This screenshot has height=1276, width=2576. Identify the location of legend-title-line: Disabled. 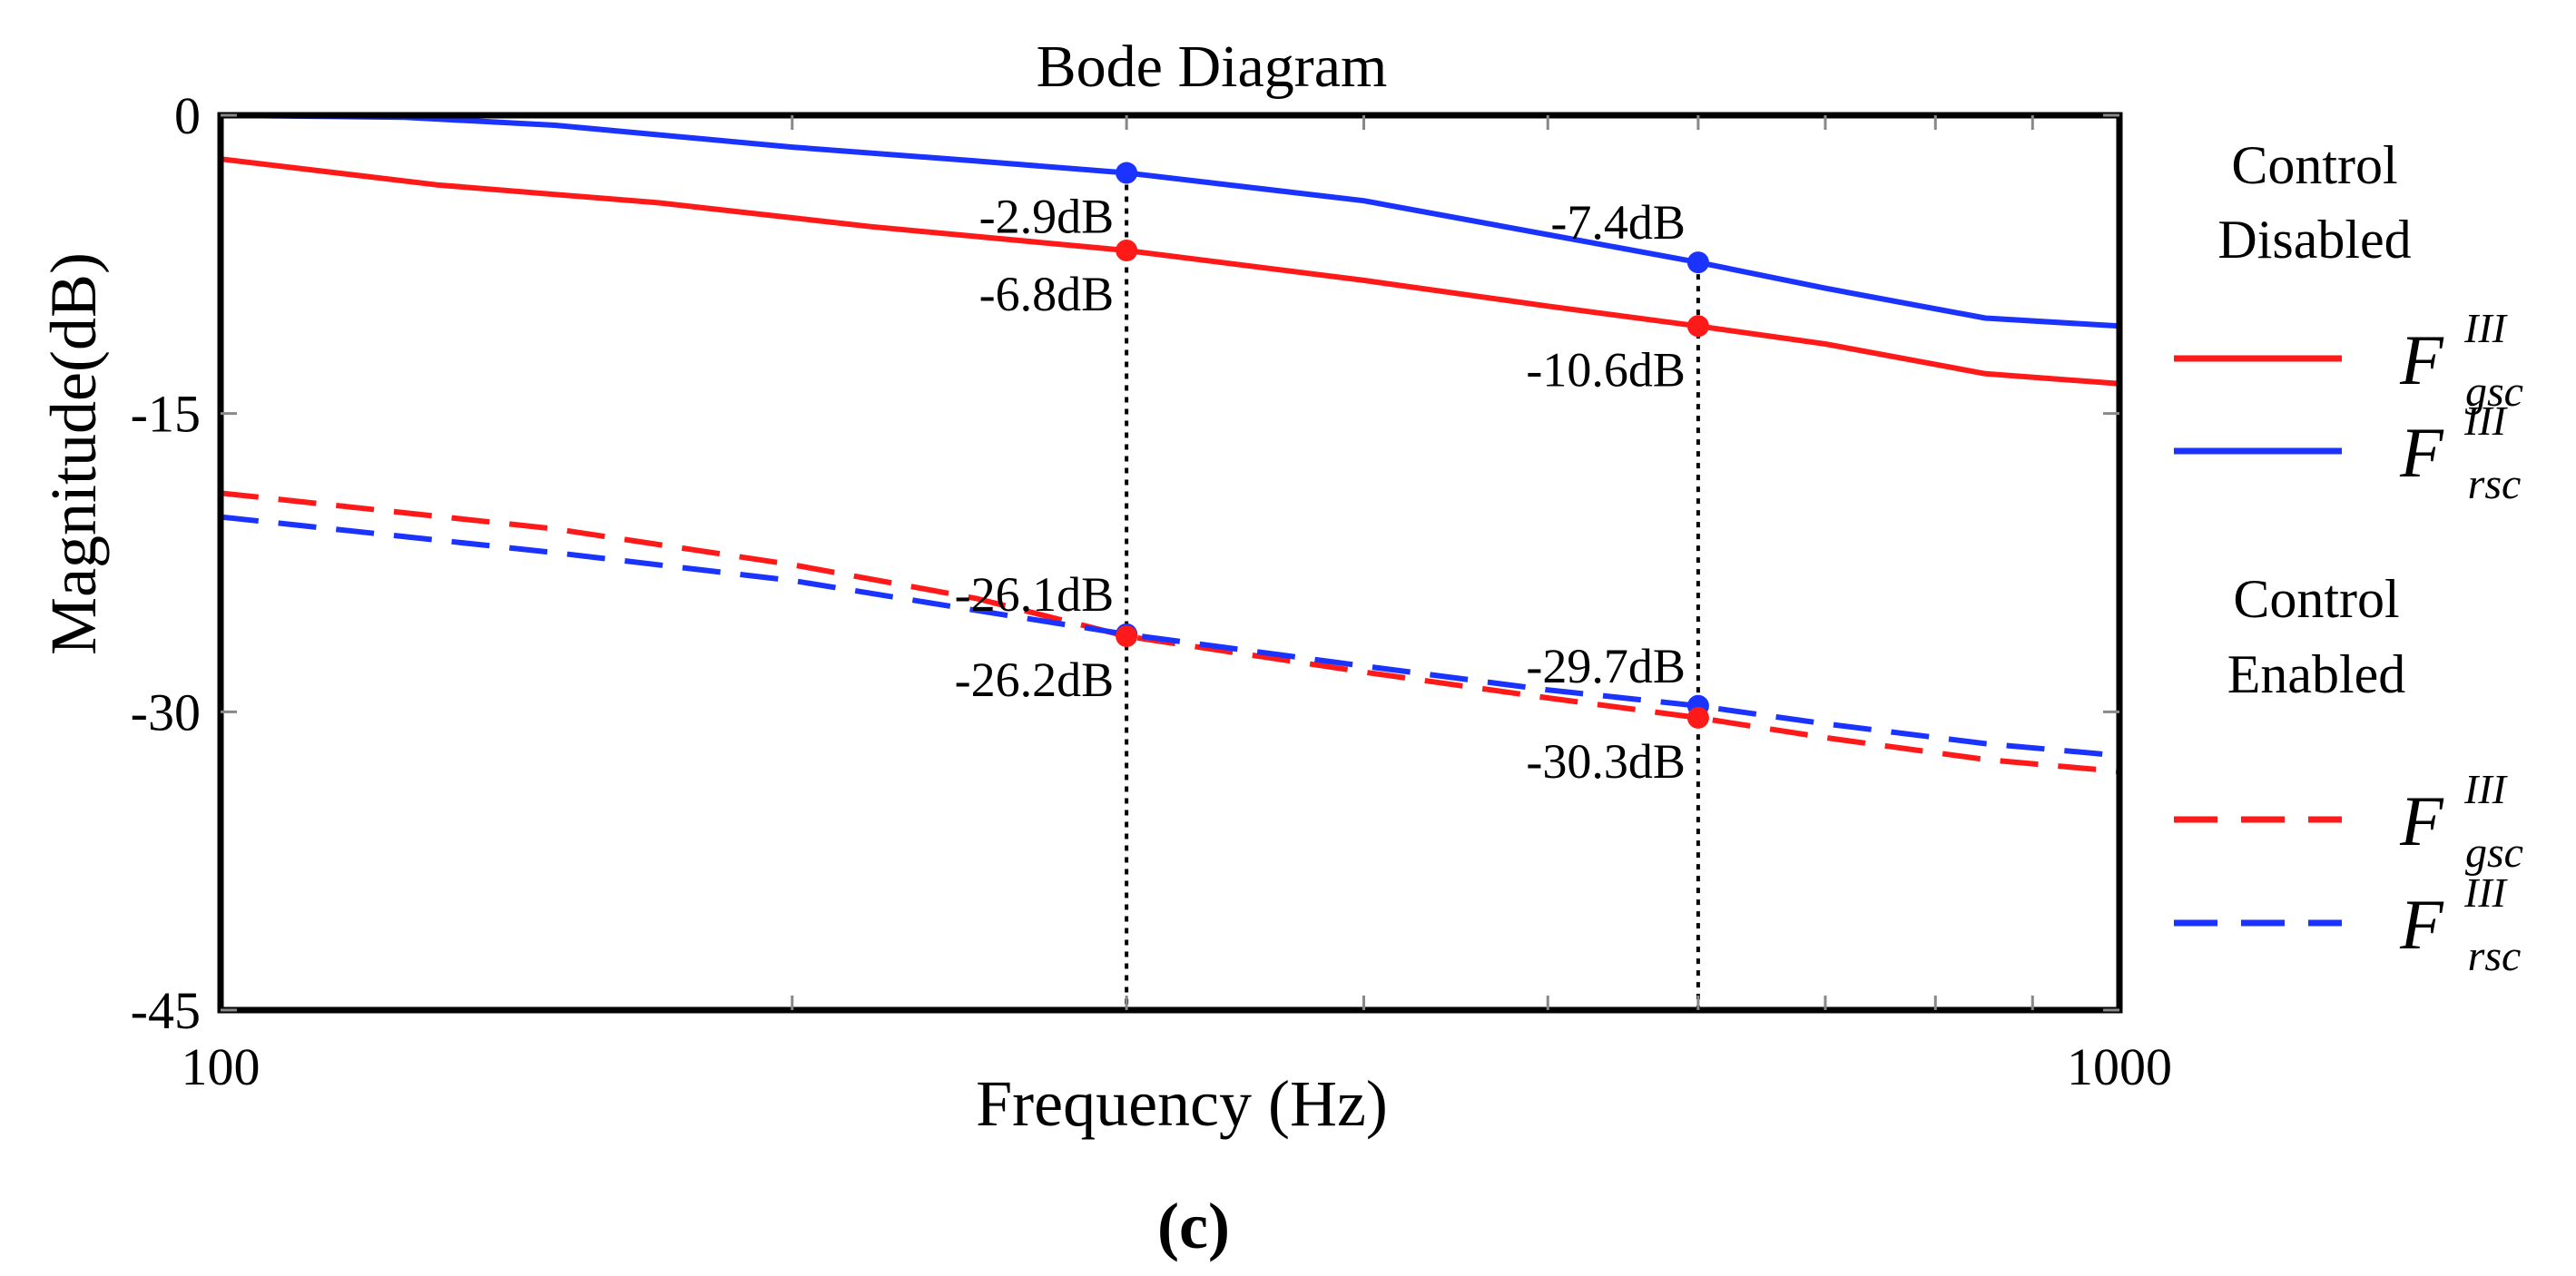
(2314, 240).